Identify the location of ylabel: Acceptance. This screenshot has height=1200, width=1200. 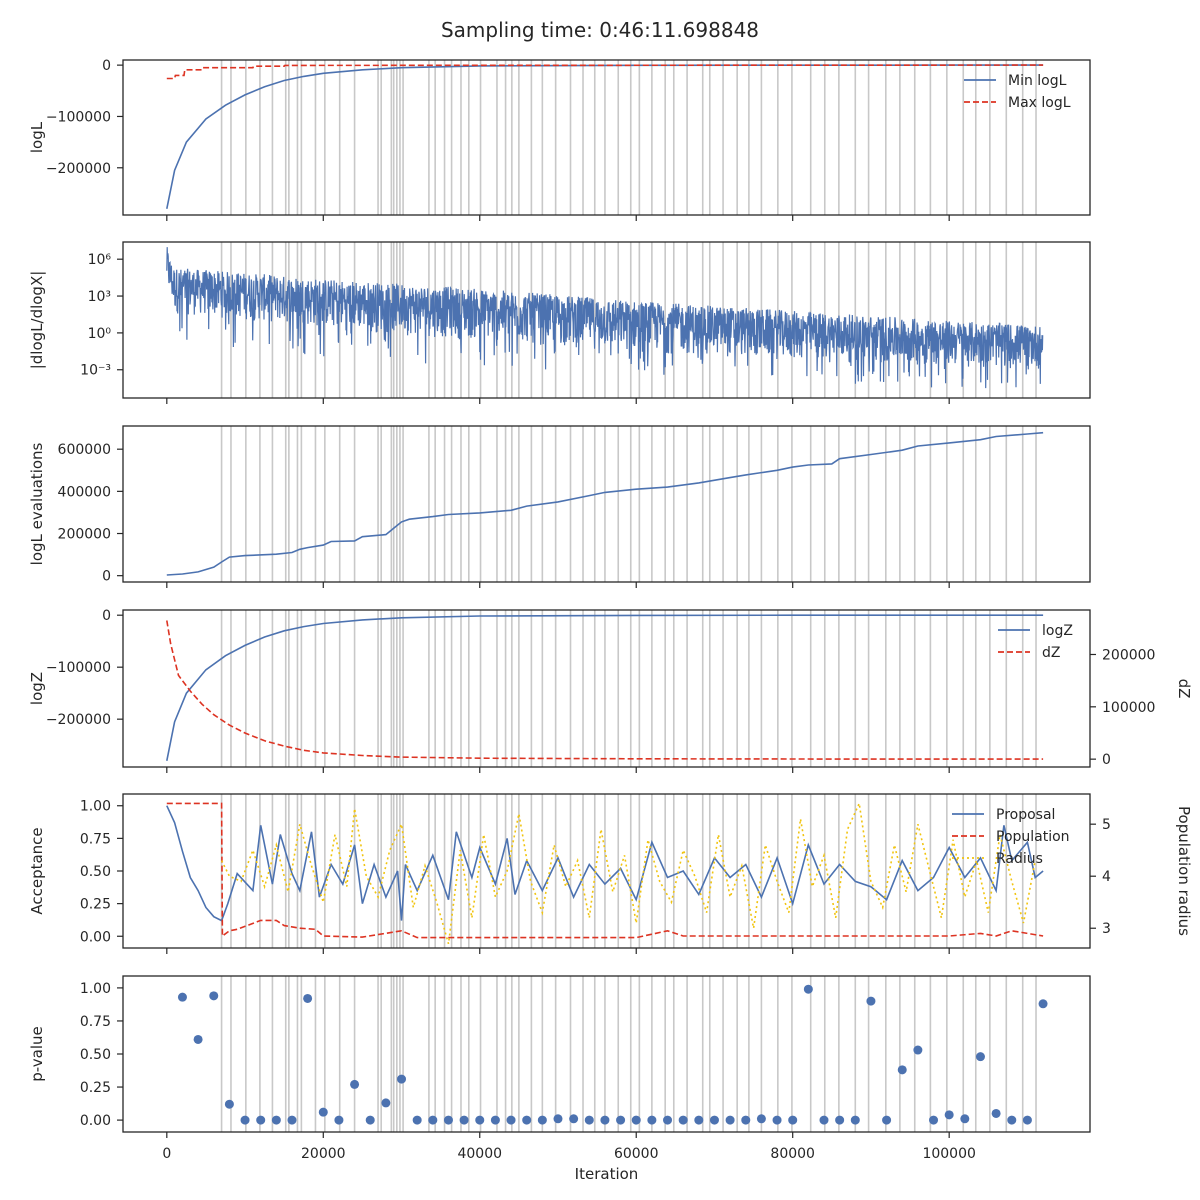
(37, 870).